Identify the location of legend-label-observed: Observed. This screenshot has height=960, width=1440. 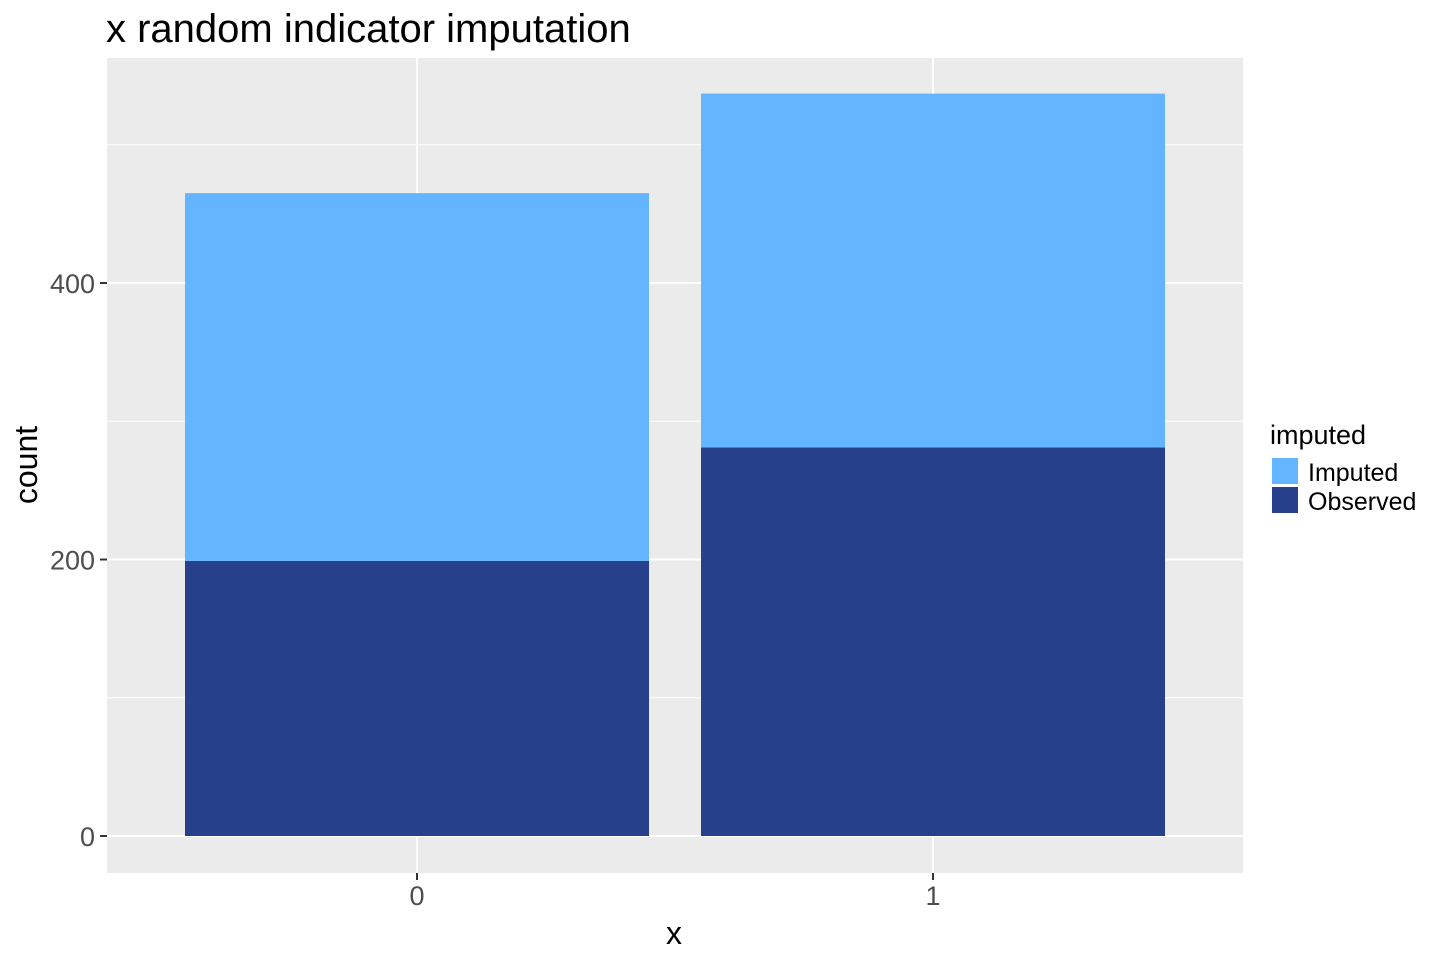
(1362, 502).